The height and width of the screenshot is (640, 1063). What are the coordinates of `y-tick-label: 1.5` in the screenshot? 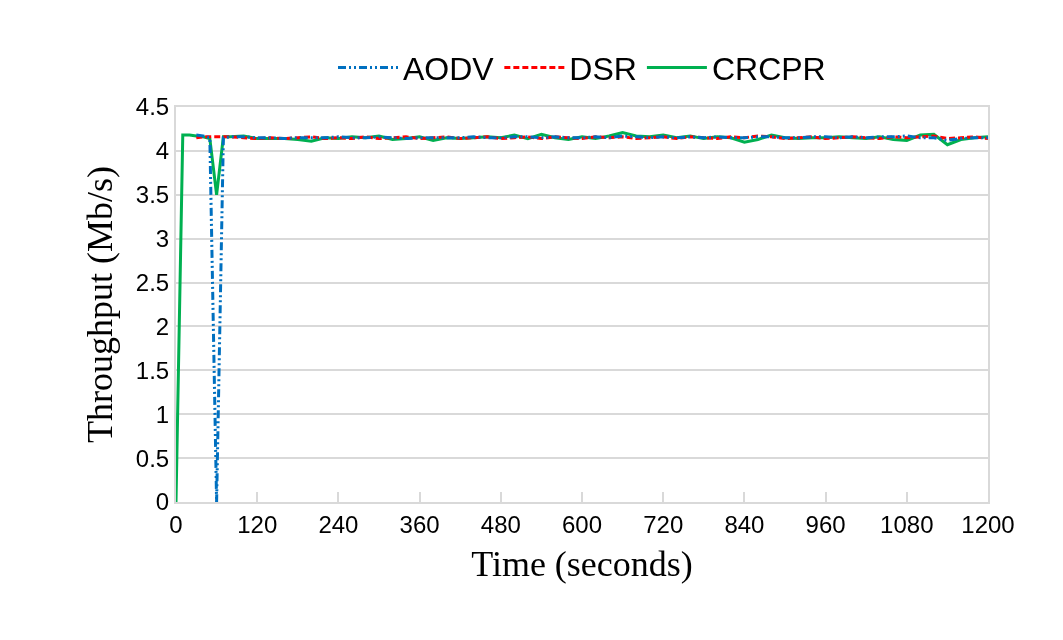 It's located at (152, 370).